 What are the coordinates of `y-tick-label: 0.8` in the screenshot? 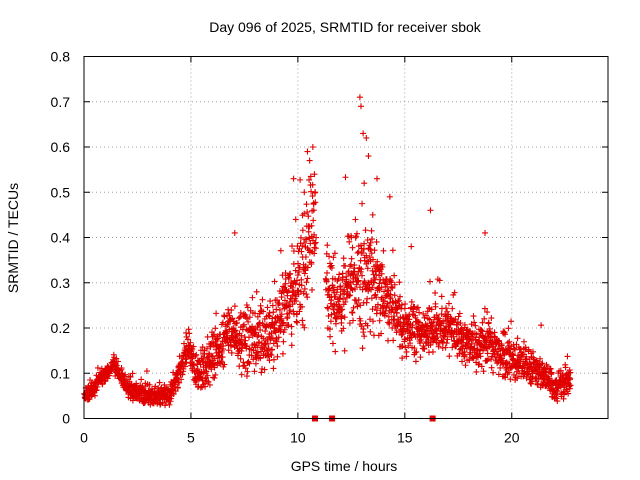 It's located at (61, 57).